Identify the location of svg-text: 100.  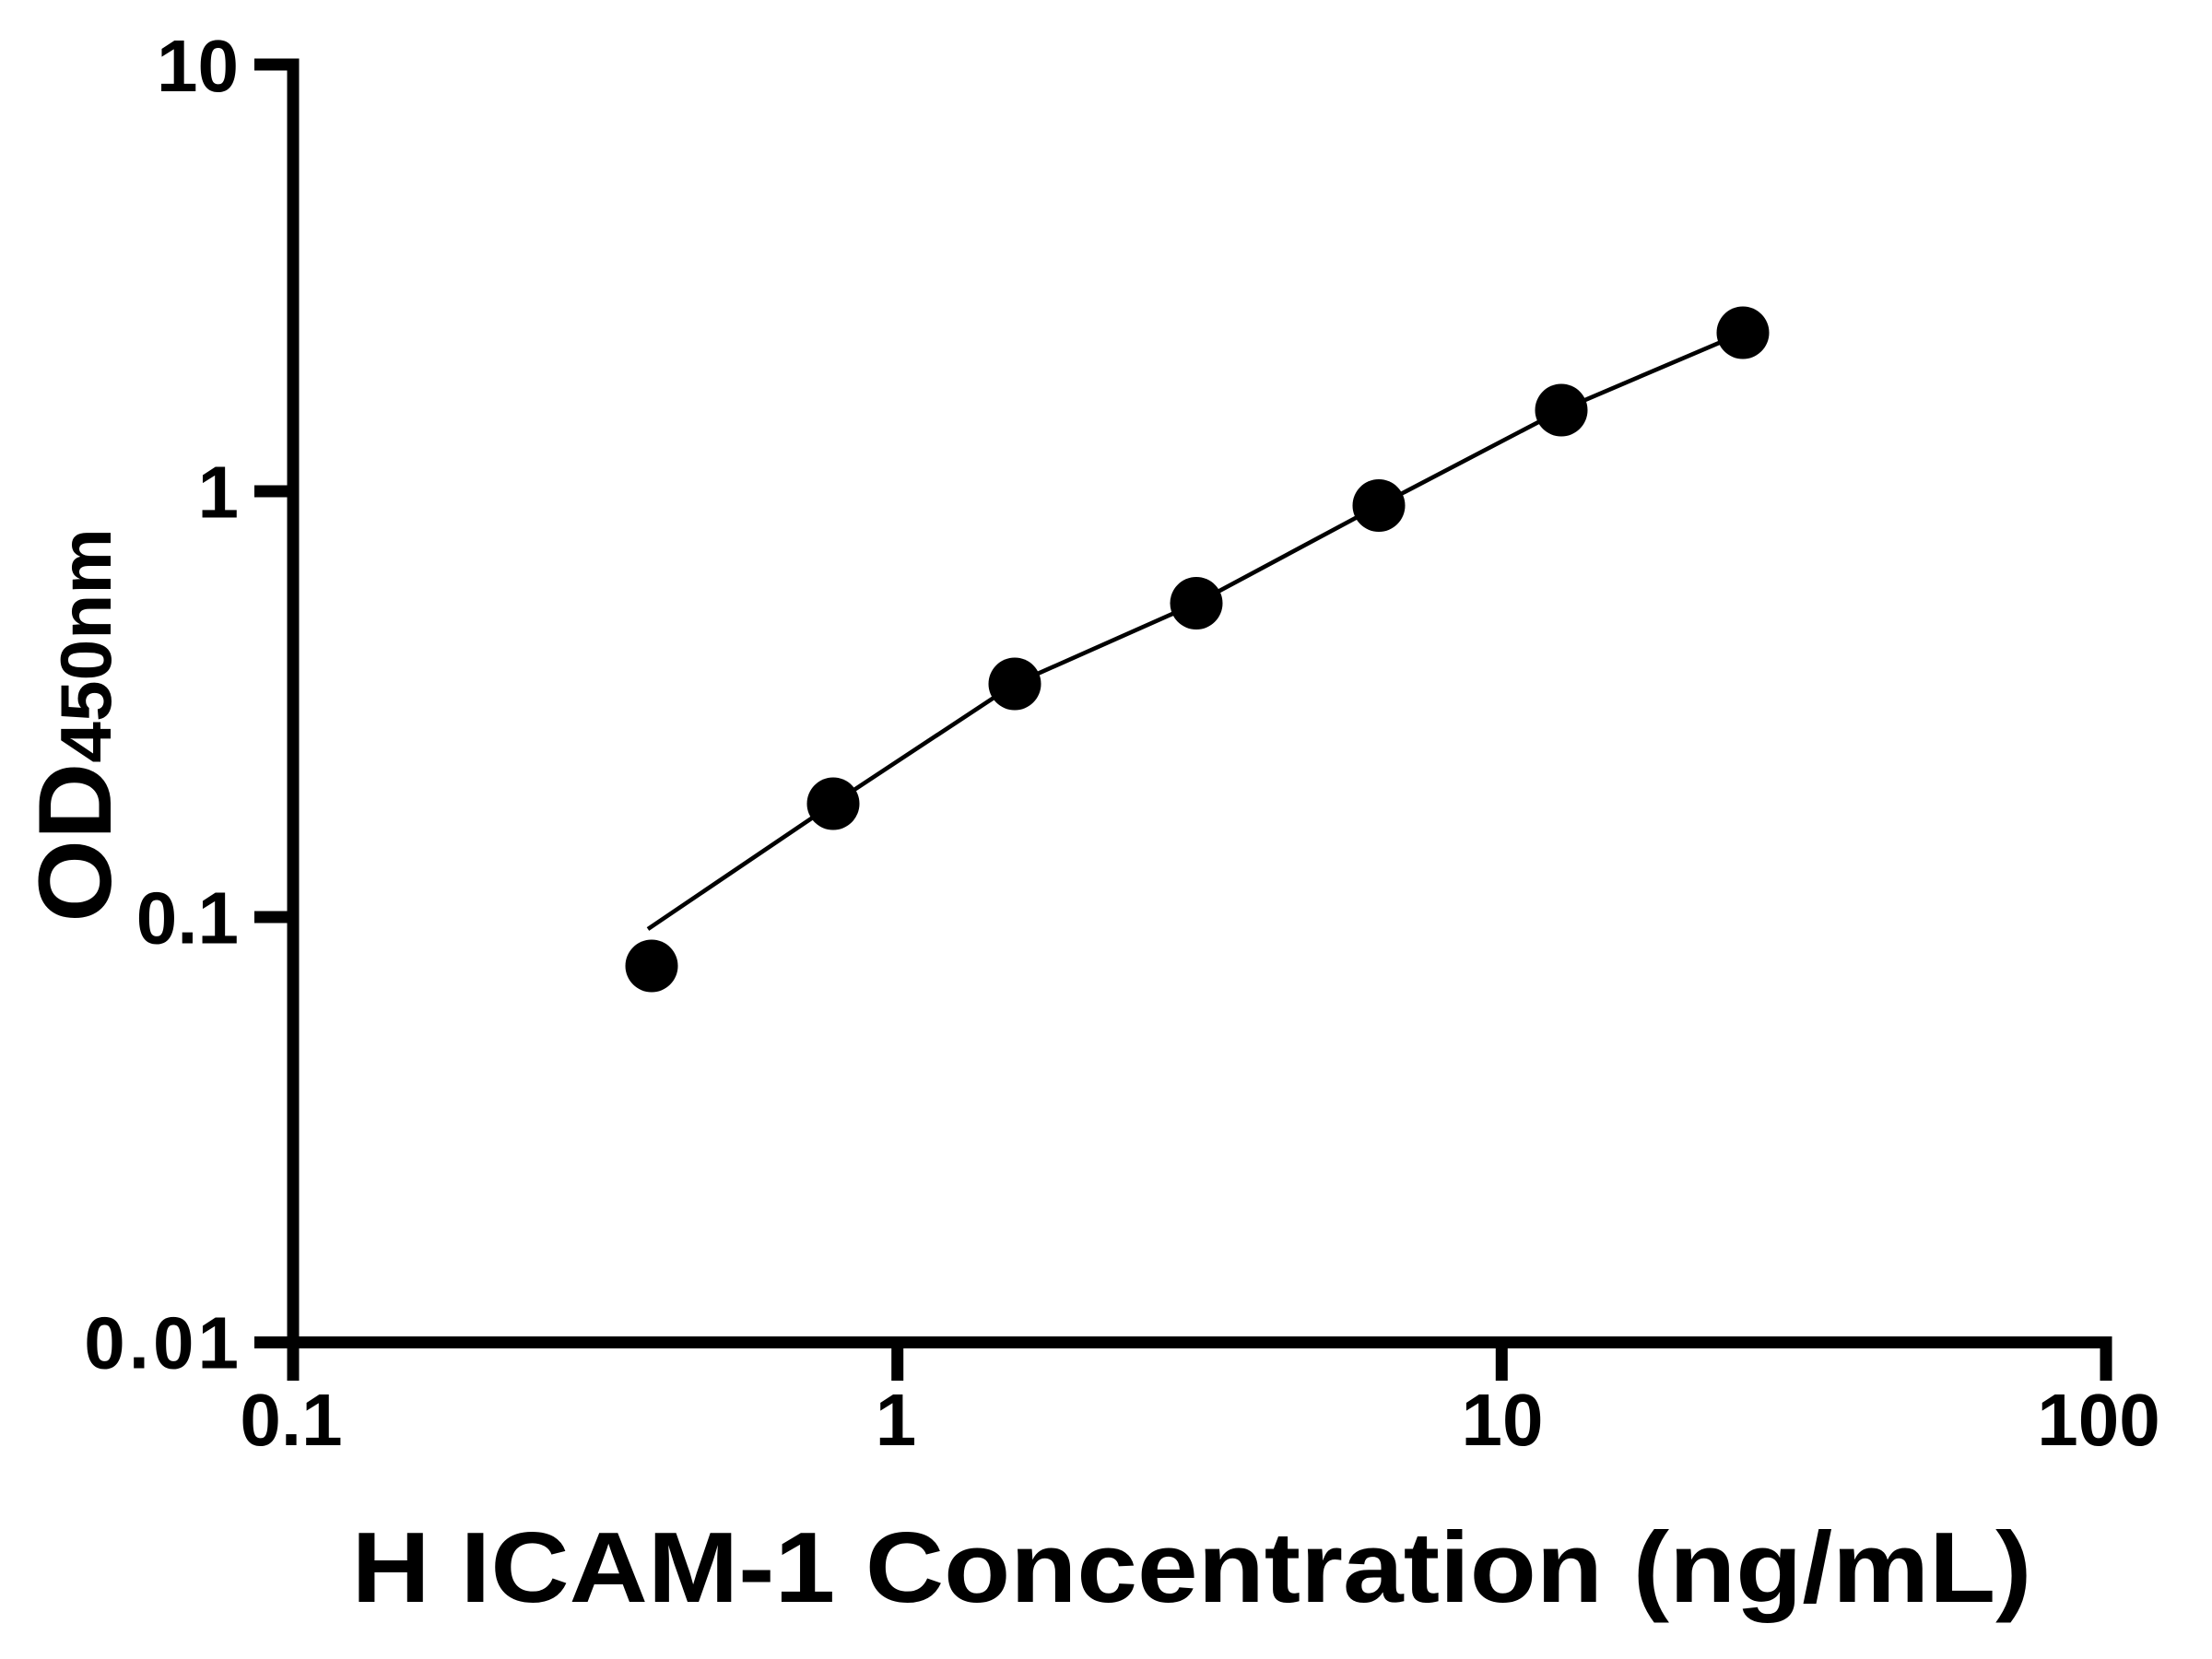
(2098, 1420).